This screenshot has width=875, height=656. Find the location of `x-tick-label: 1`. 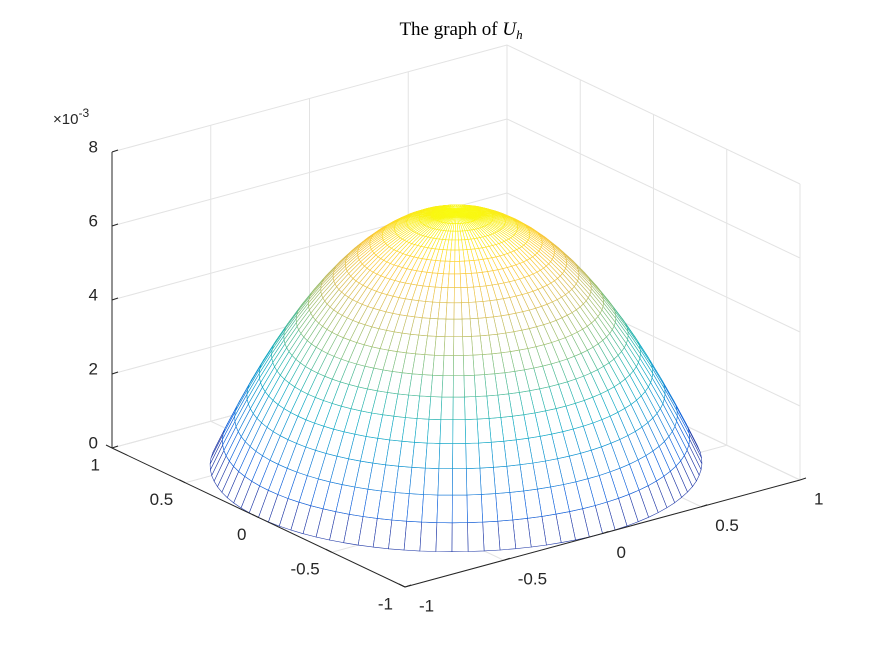

x-tick-label: 1 is located at coordinates (818, 498).